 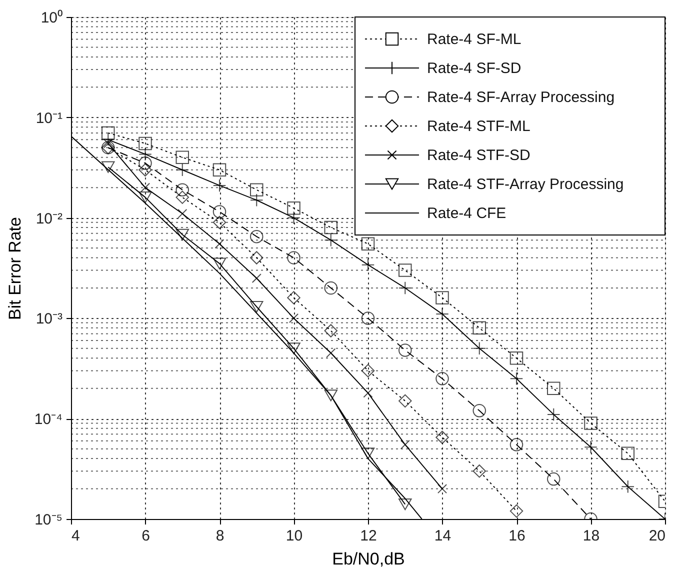 What do you see at coordinates (368, 559) in the screenshot?
I see `x-axis-title: Eb/N0,dB` at bounding box center [368, 559].